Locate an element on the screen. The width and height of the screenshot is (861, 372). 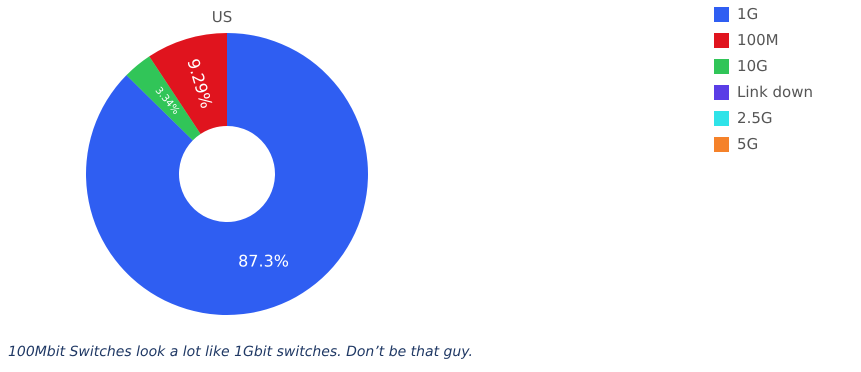
data-label: 9.29% is located at coordinates (199, 83).